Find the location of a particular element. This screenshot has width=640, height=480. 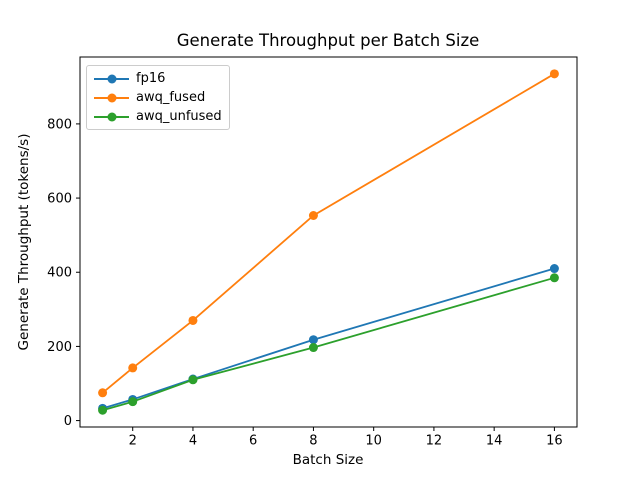

data-point-fp16-x8 is located at coordinates (313, 340).